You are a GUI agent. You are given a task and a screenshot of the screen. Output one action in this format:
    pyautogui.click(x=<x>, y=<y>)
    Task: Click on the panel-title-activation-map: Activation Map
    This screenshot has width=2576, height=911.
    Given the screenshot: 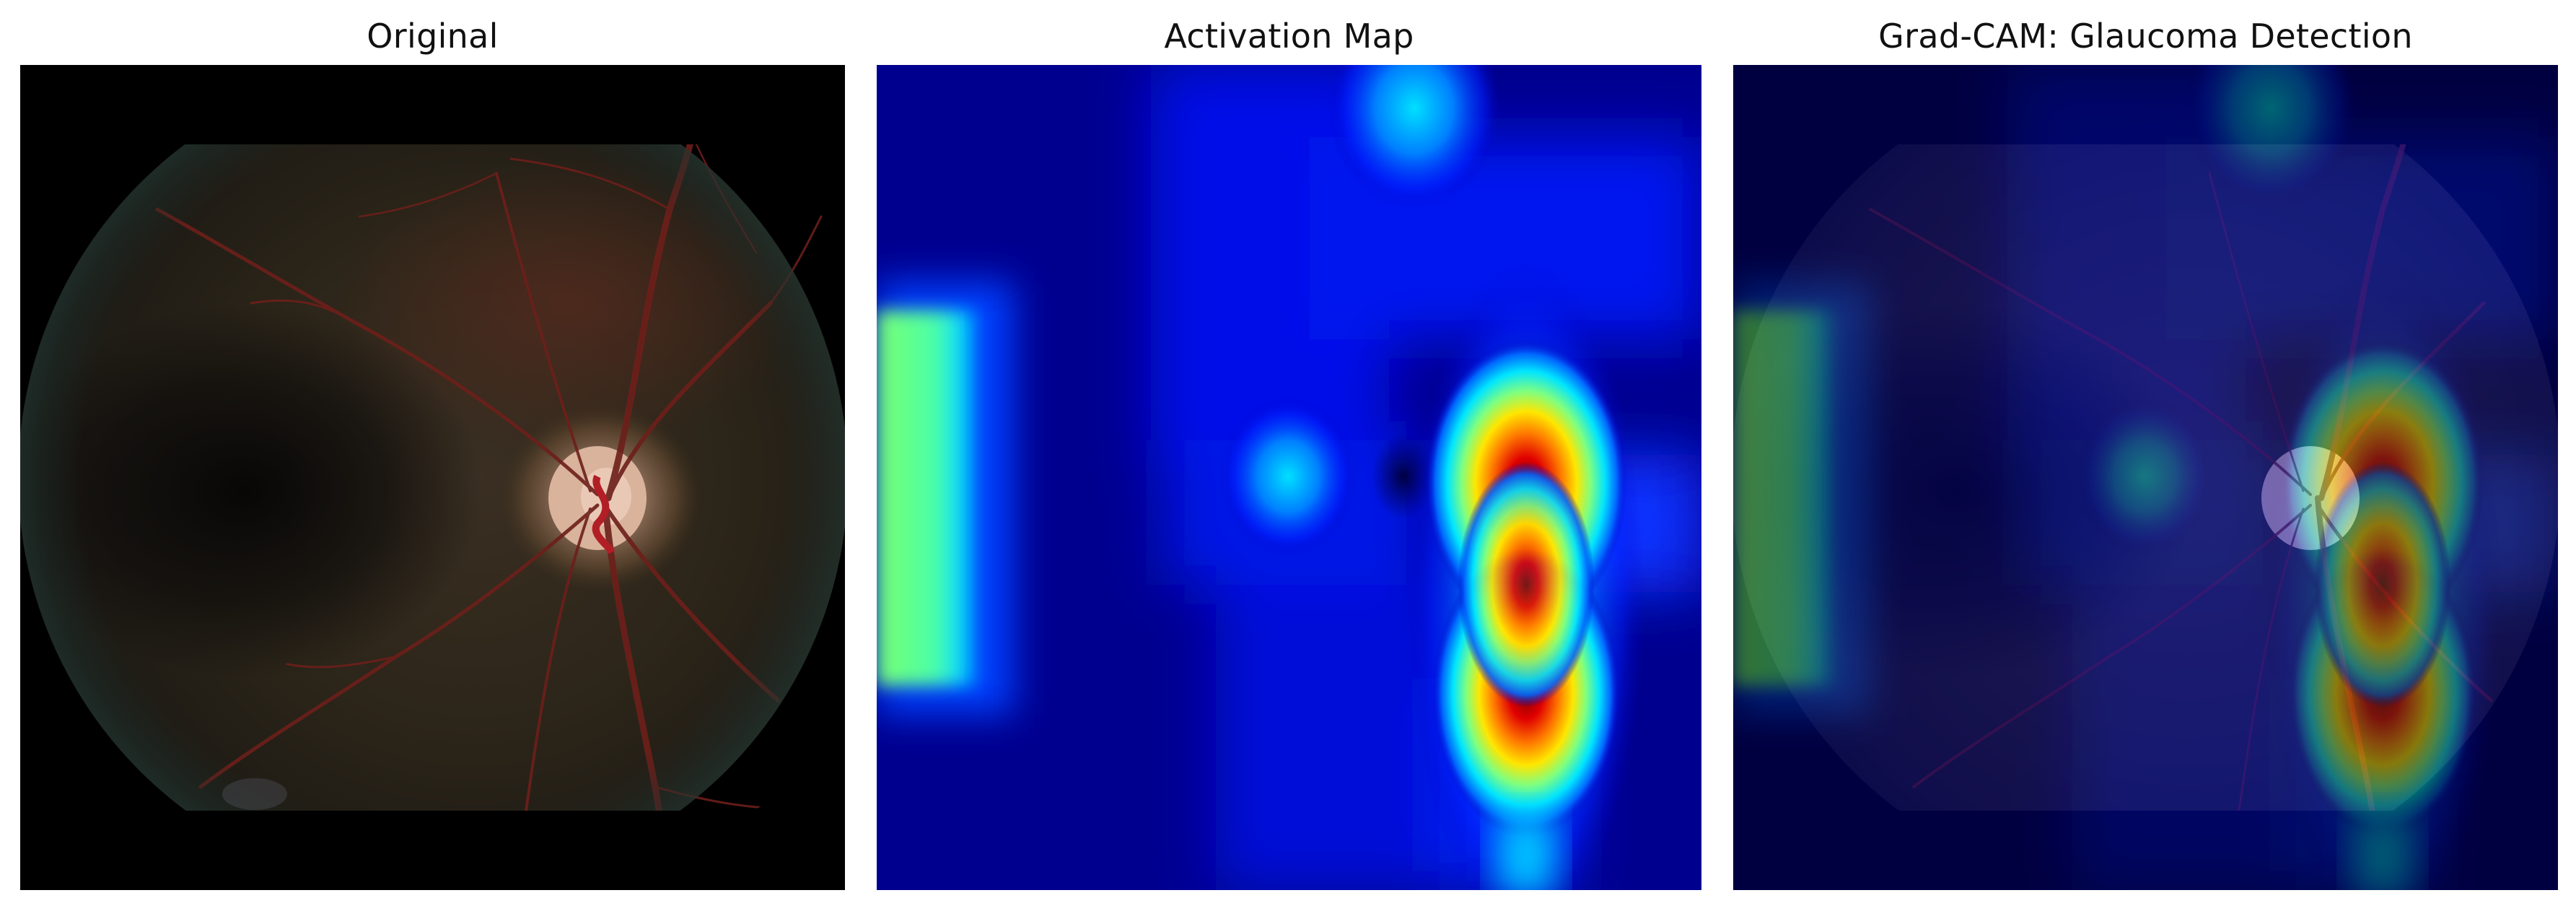 What is the action you would take?
    pyautogui.click(x=1289, y=36)
    